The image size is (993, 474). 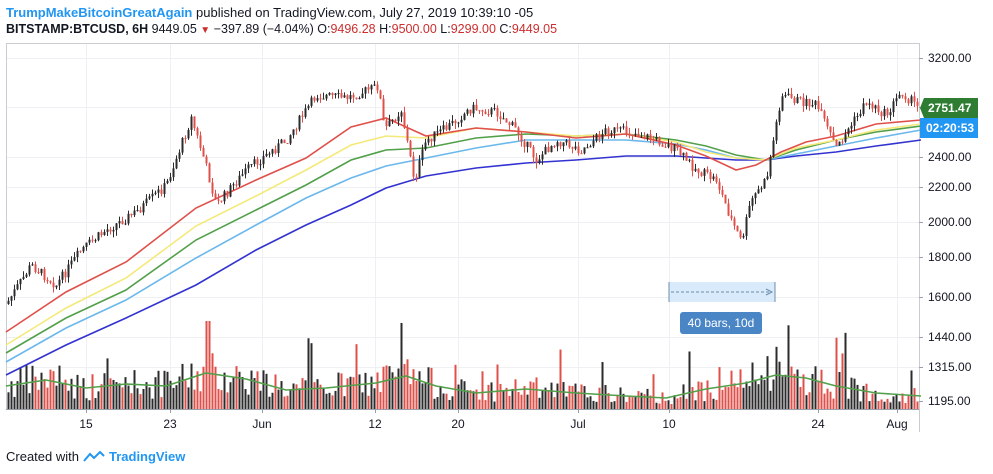 What do you see at coordinates (261, 424) in the screenshot?
I see `time-tick-label: Jun` at bounding box center [261, 424].